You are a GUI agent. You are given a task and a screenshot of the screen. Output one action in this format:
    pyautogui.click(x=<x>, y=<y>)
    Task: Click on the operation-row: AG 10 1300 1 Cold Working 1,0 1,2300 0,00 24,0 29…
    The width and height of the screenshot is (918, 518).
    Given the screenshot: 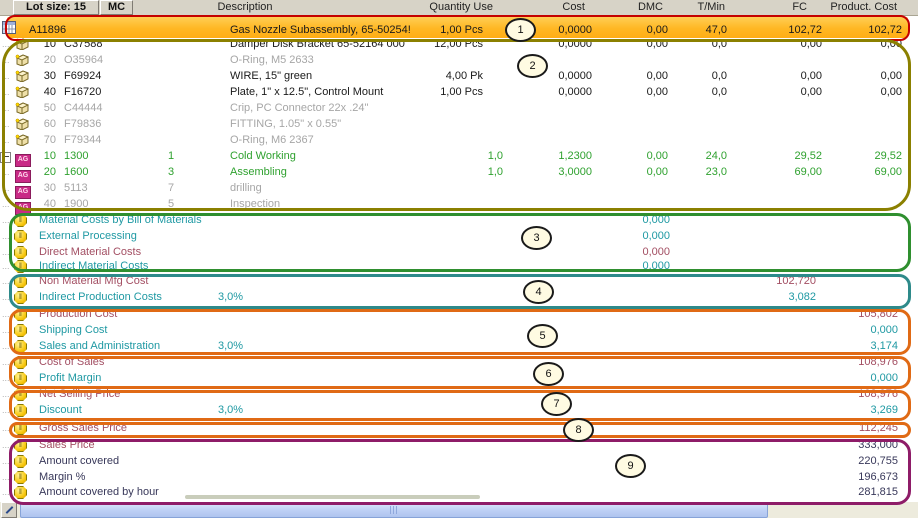 What is the action you would take?
    pyautogui.click(x=459, y=157)
    